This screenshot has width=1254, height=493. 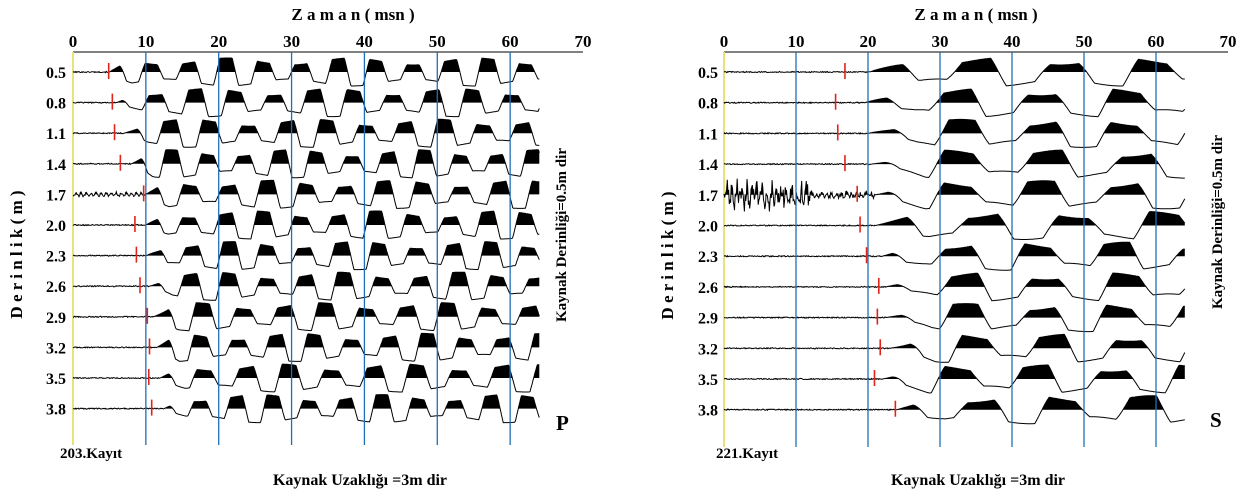 I want to click on wave-type-label: S, so click(x=1216, y=420).